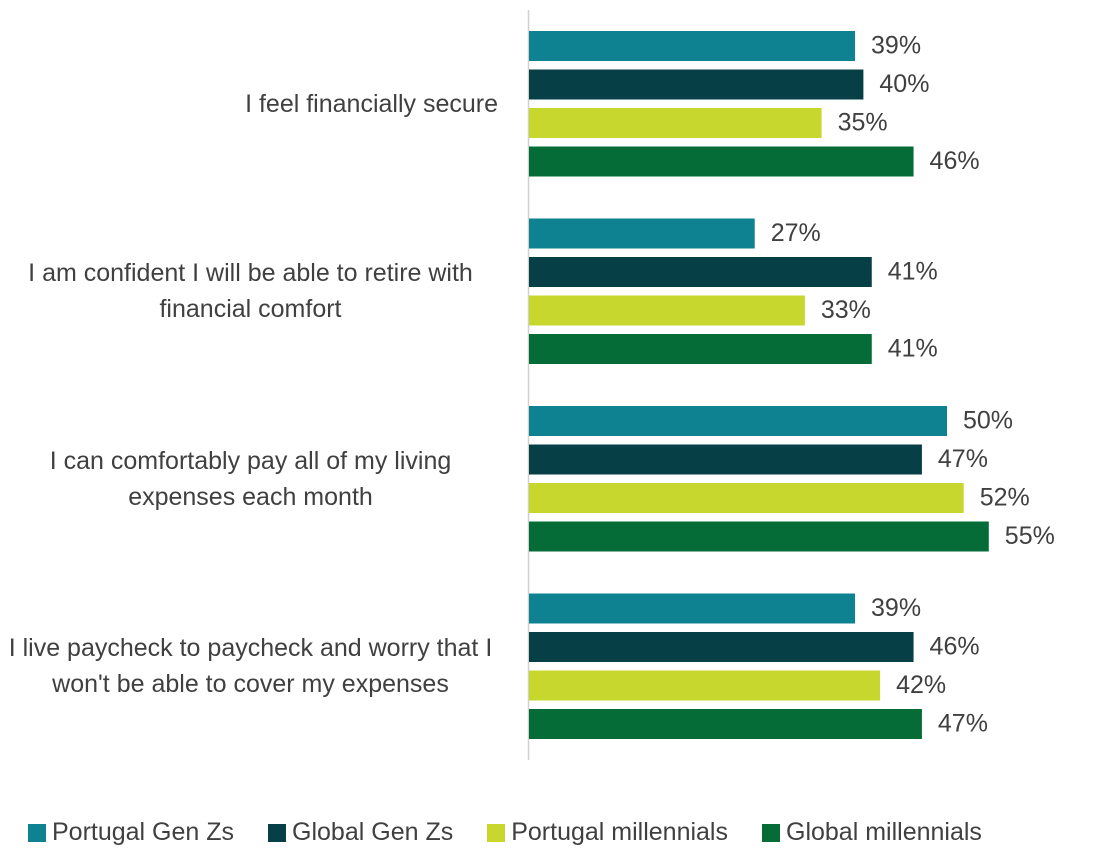 The height and width of the screenshot is (851, 1094). What do you see at coordinates (619, 832) in the screenshot?
I see `legend-label: Portugal millennials` at bounding box center [619, 832].